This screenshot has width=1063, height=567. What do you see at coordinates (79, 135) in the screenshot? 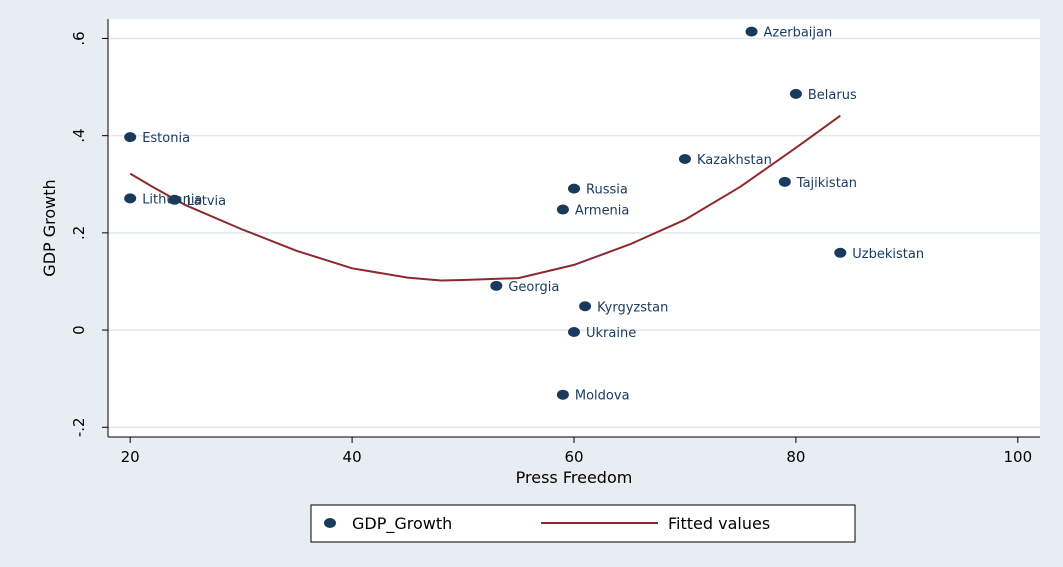
I see `y-tick-label: .4` at bounding box center [79, 135].